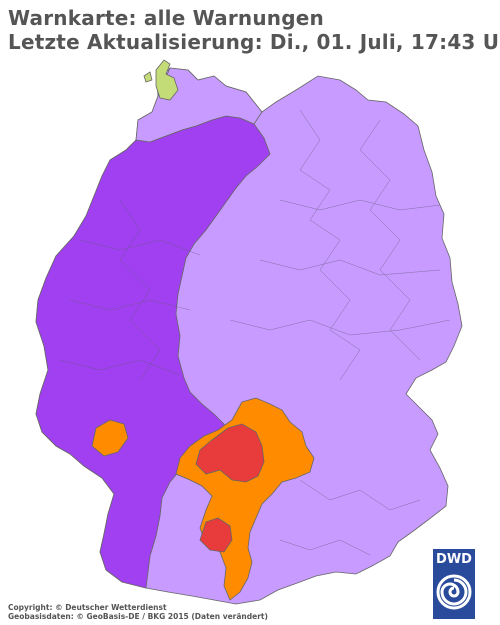 This screenshot has width=500, height=625. I want to click on dwd-logo-text: DWD, so click(454, 559).